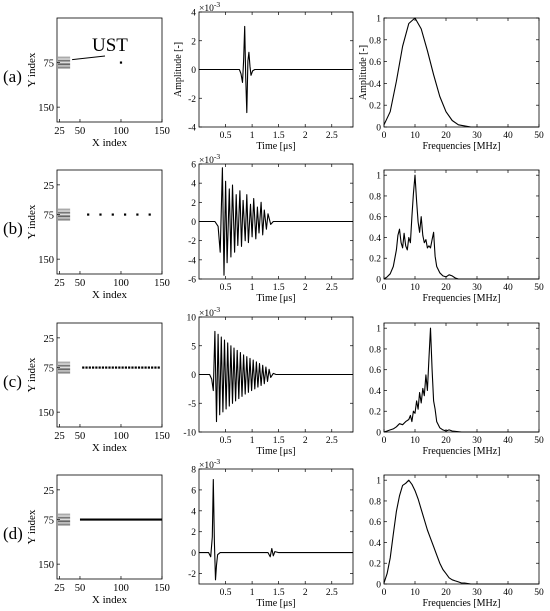 The height and width of the screenshot is (611, 550). Describe the element at coordinates (375, 85) in the screenshot. I see `frequency-spectrum-y-tick-label: 0.4` at that location.